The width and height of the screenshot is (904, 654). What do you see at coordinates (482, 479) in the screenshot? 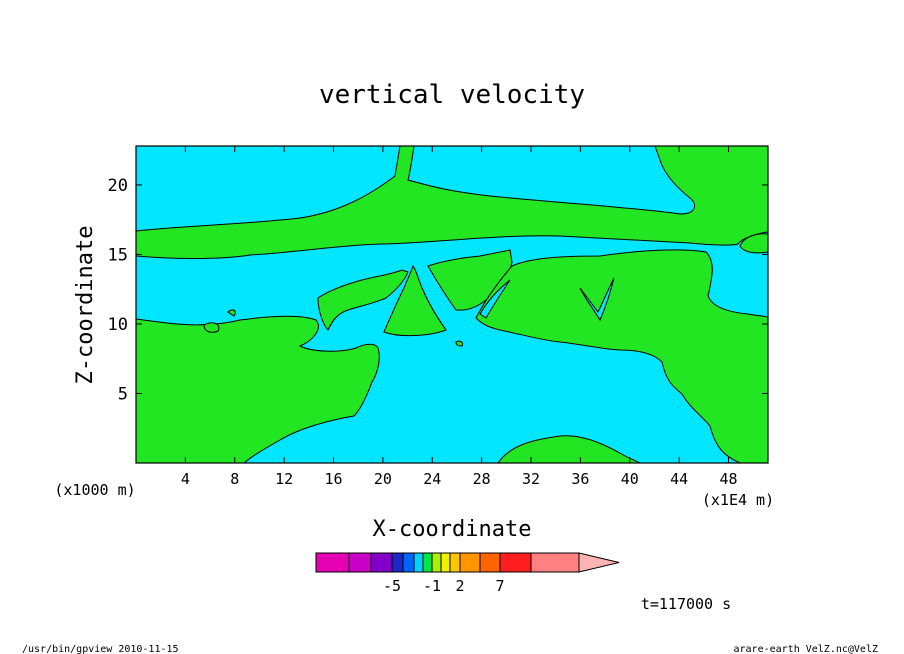
I see `x-tick-label: 28` at bounding box center [482, 479].